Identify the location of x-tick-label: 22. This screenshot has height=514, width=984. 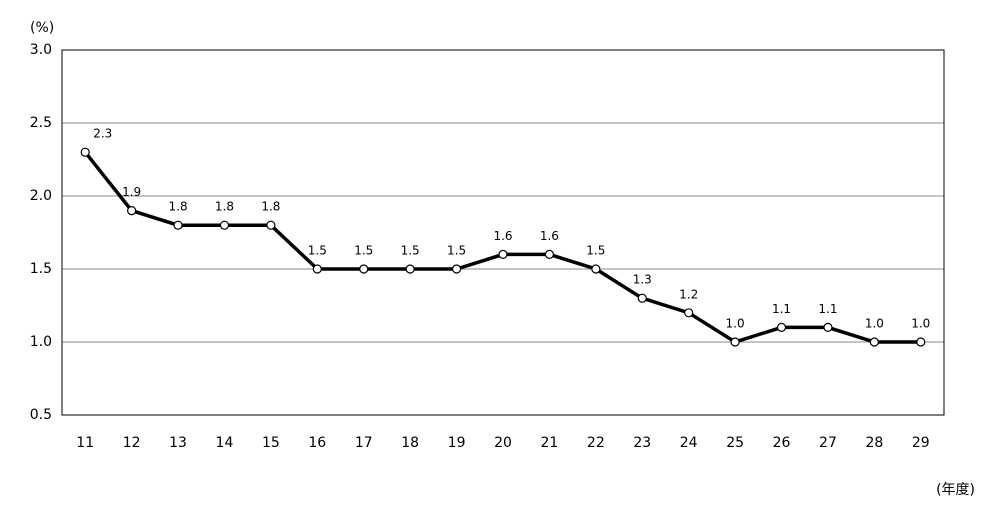
(596, 443).